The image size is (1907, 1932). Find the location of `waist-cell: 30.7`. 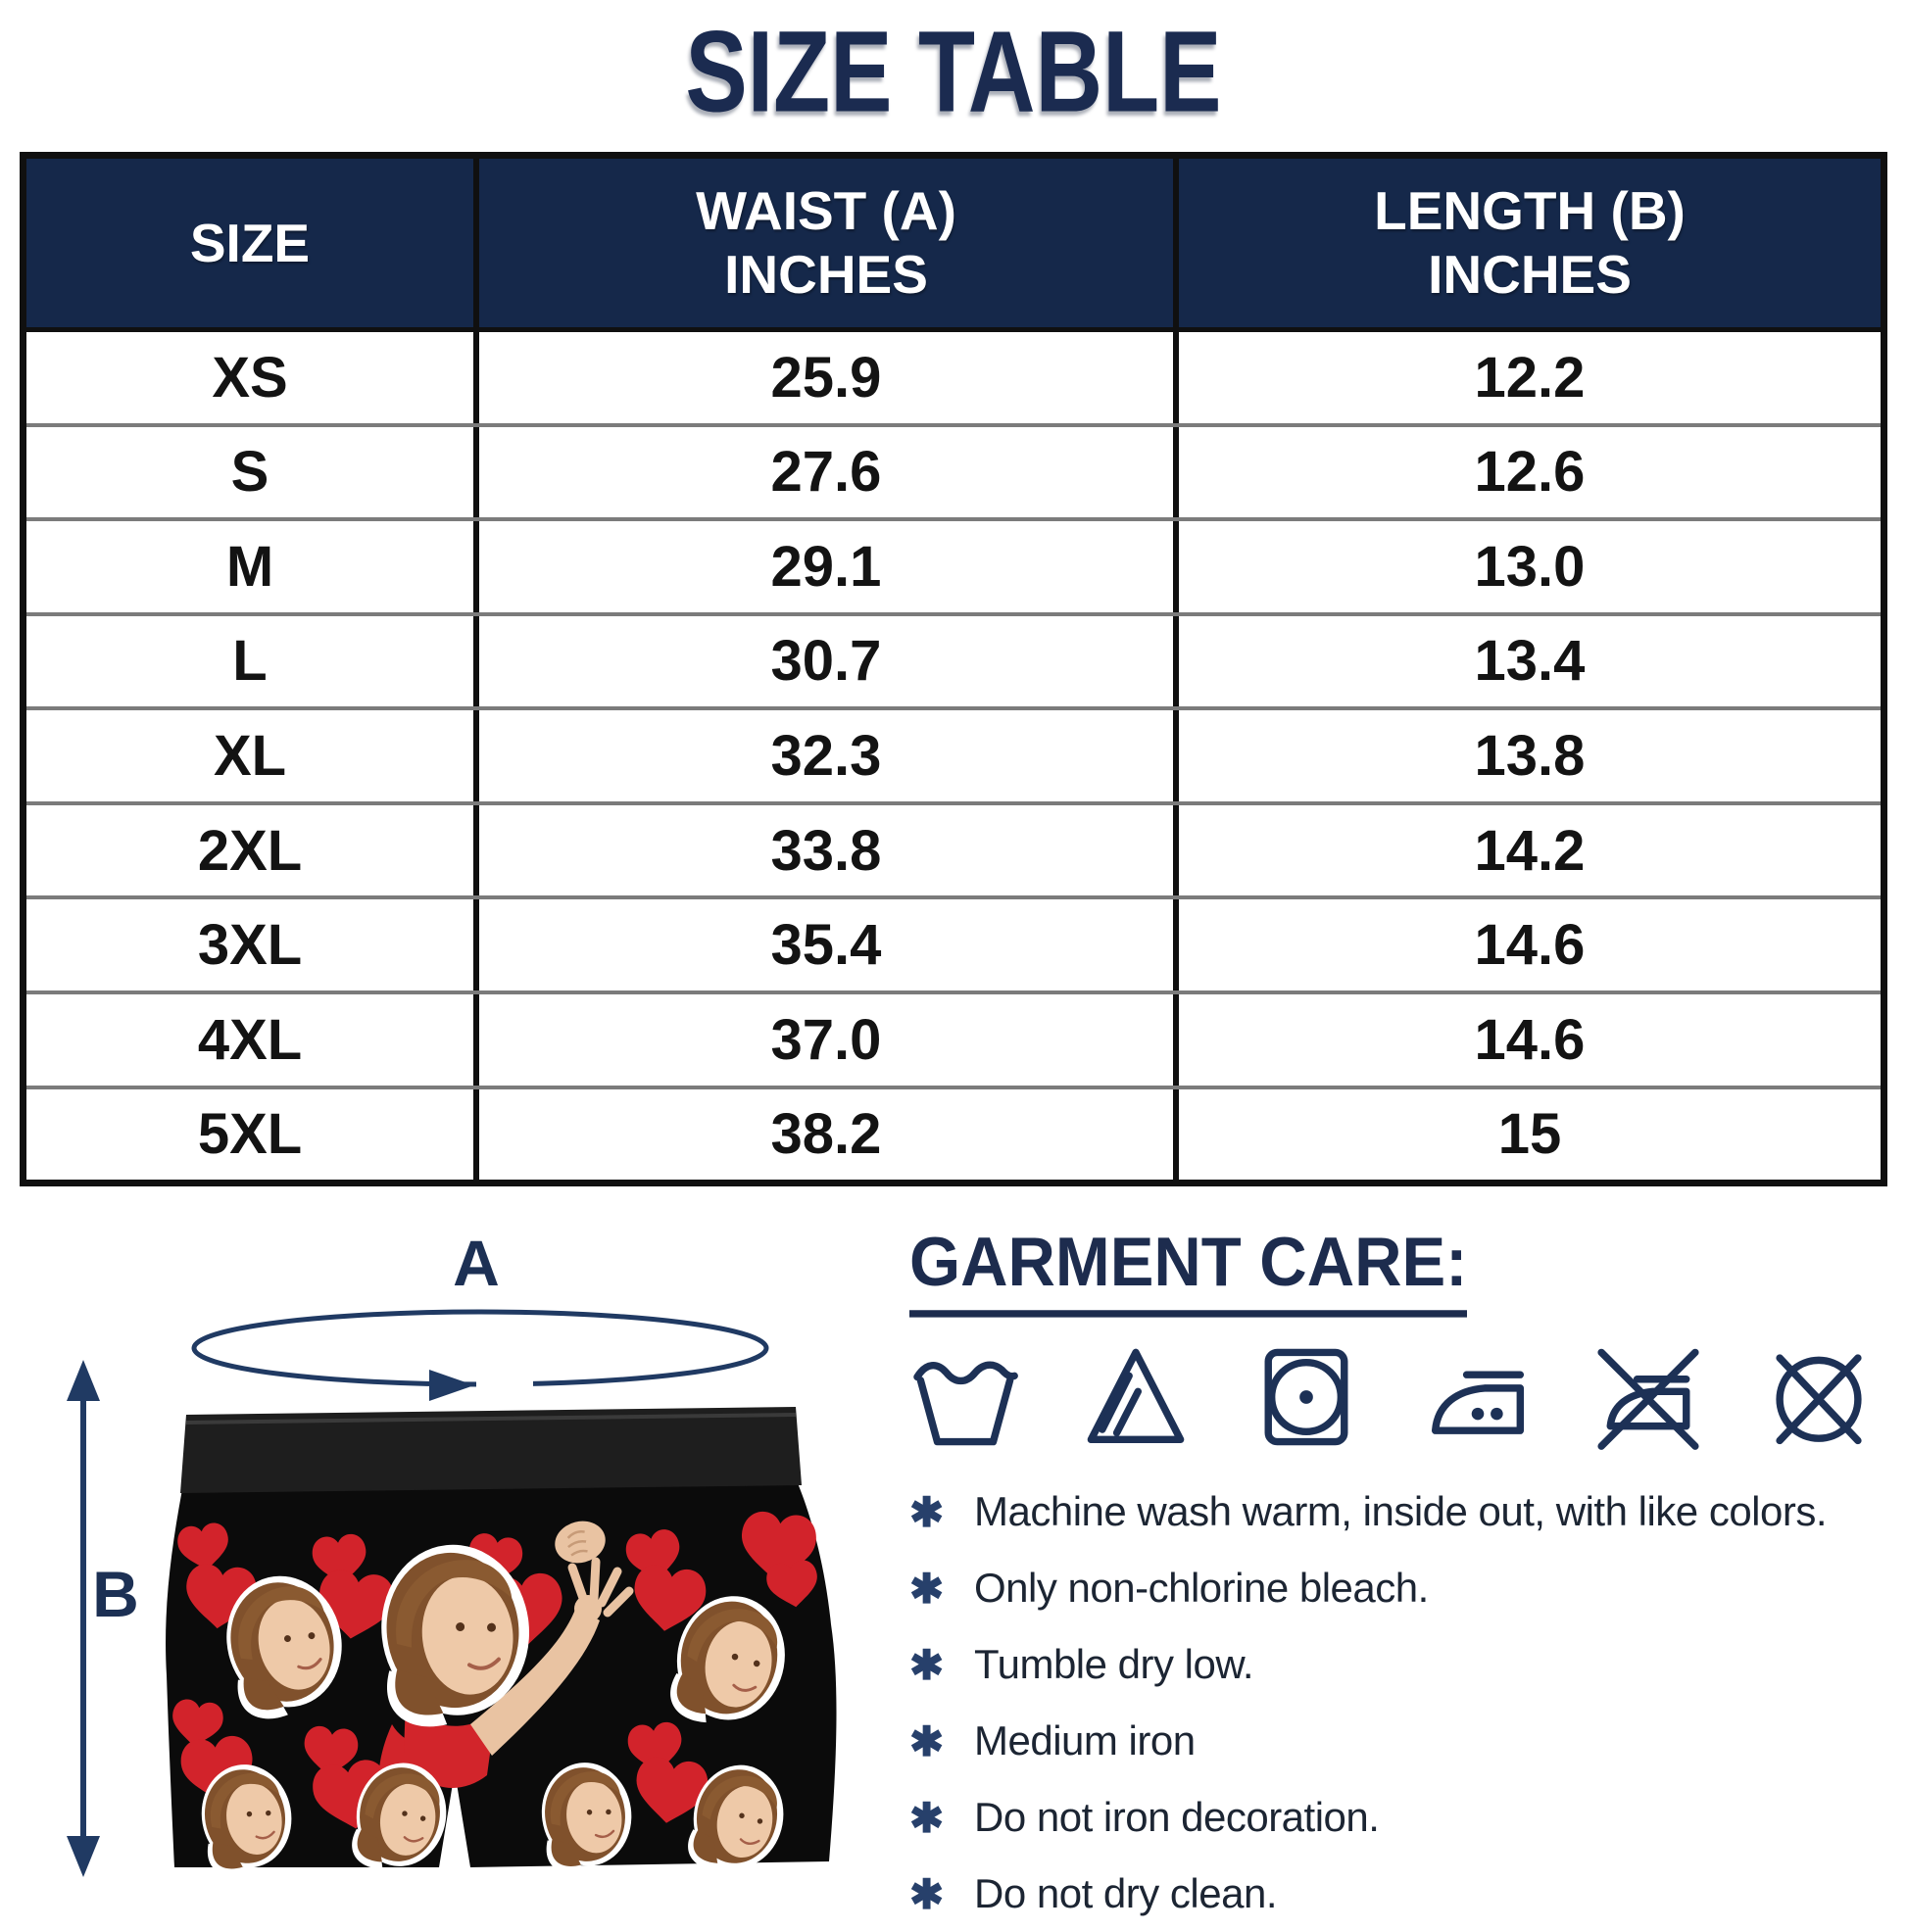

waist-cell: 30.7 is located at coordinates (829, 661).